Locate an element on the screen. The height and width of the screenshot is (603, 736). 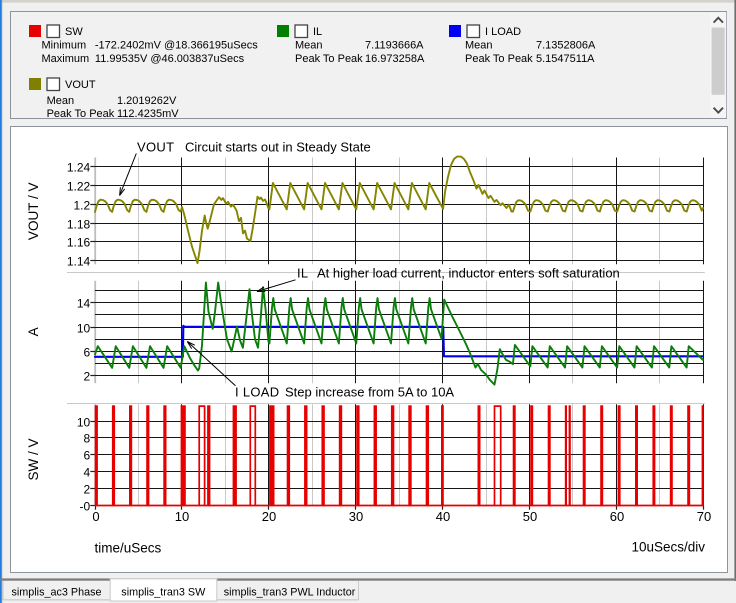
svg-text: 1.22 is located at coordinates (79, 186).